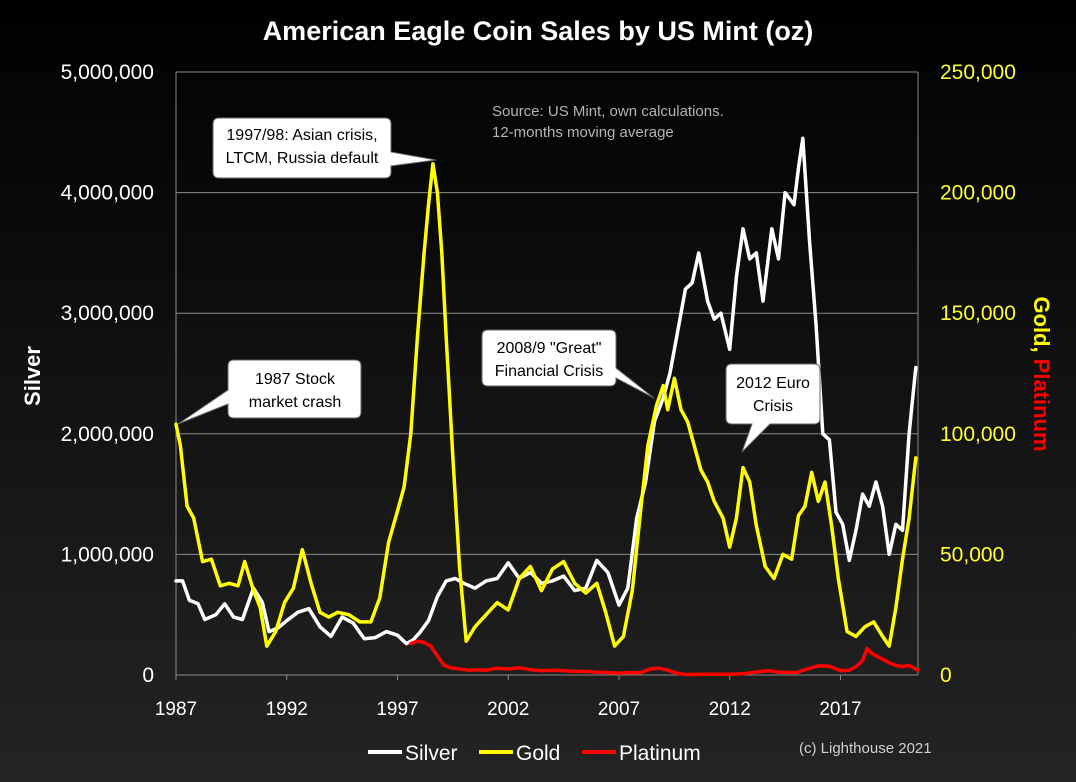 The image size is (1076, 782). What do you see at coordinates (978, 313) in the screenshot?
I see `y-right-tick-label: 150,000` at bounding box center [978, 313].